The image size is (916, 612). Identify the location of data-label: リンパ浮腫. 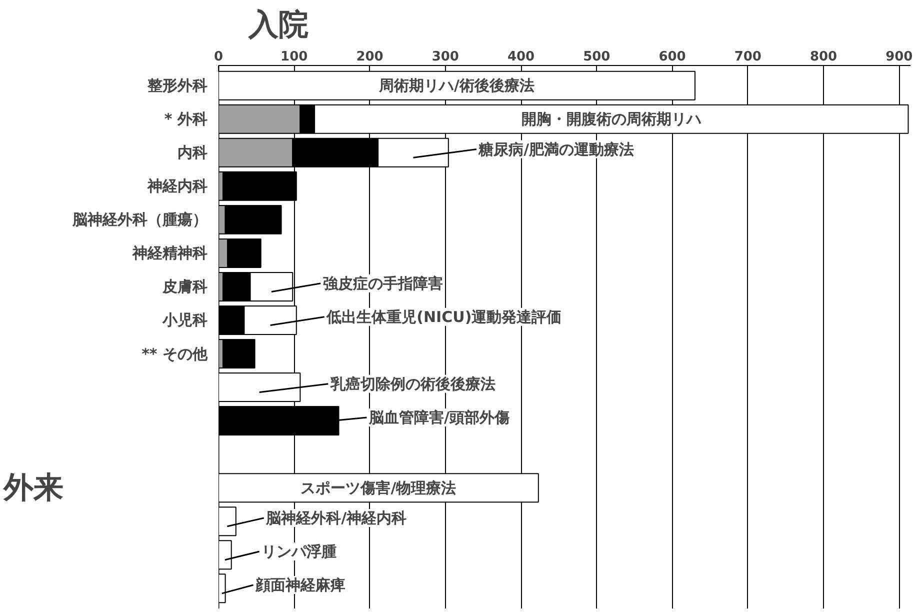
(299, 551).